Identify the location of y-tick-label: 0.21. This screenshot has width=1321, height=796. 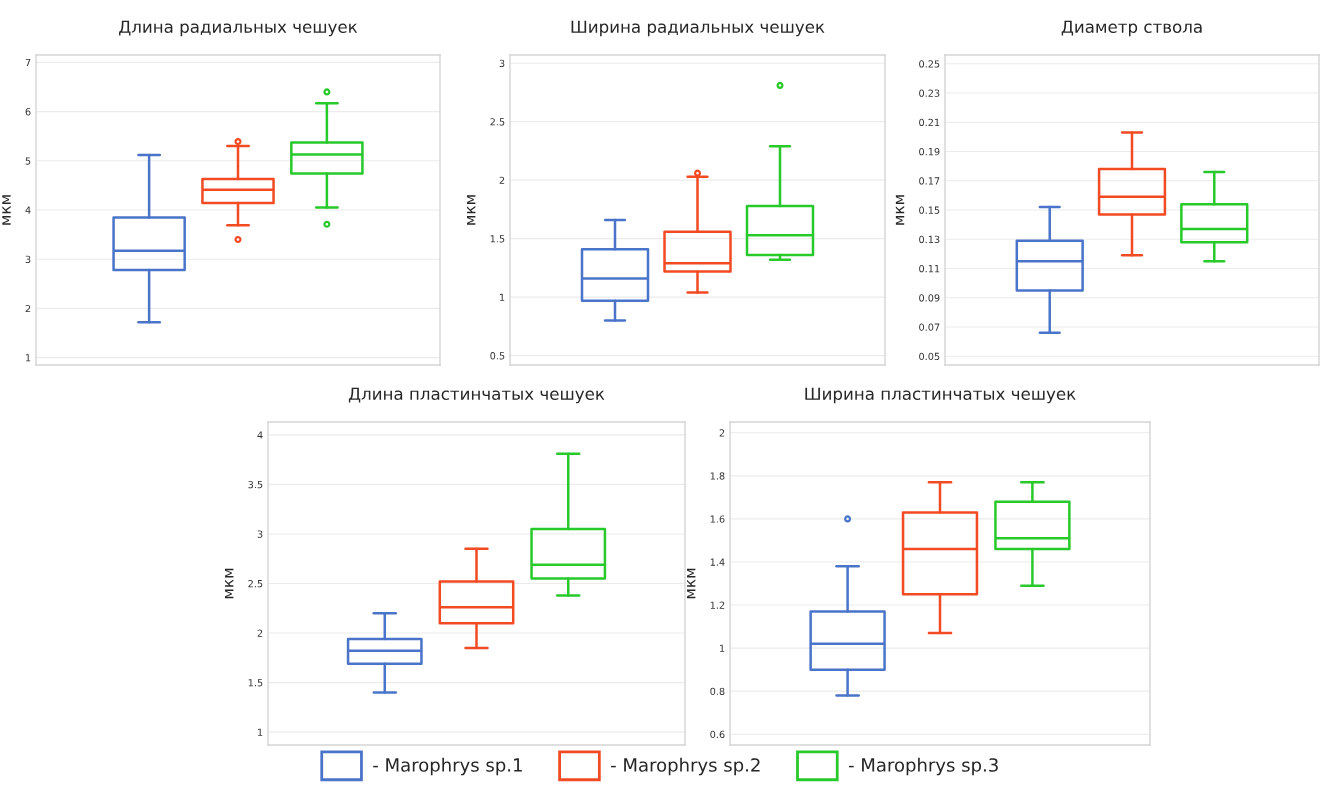
(929, 122).